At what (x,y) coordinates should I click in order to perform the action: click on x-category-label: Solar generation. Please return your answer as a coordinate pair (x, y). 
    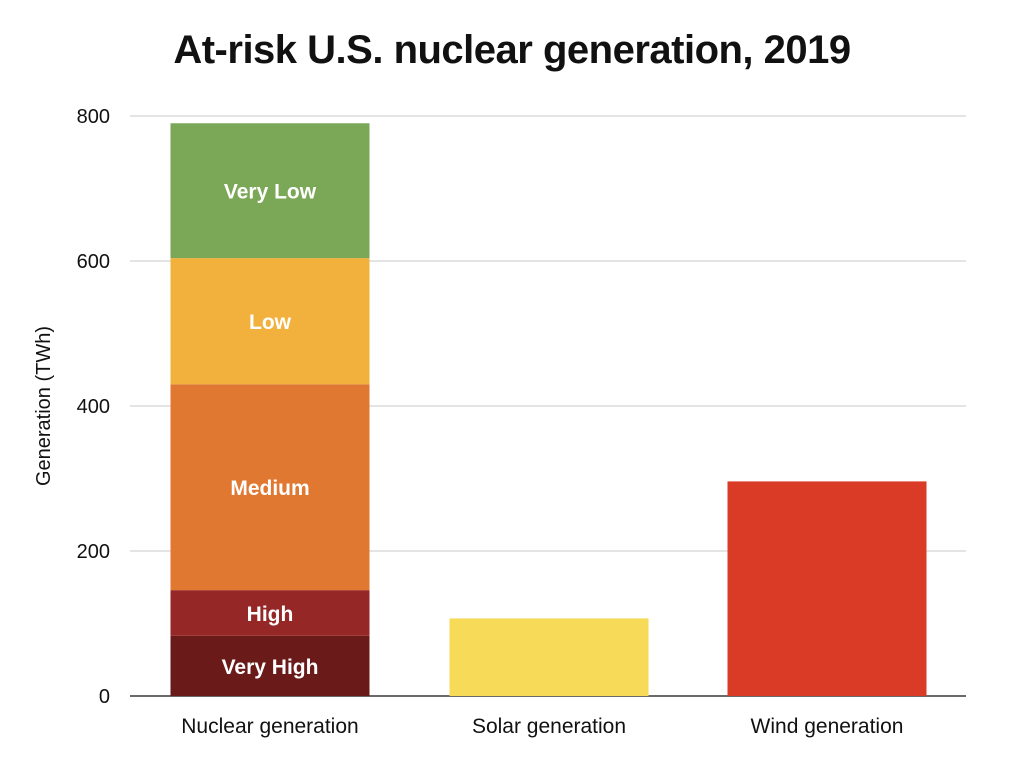
    Looking at the image, I should click on (549, 726).